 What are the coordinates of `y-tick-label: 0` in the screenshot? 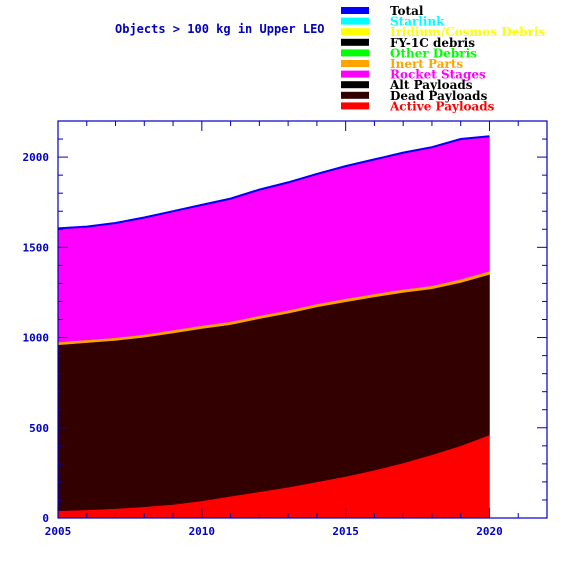 It's located at (45, 518).